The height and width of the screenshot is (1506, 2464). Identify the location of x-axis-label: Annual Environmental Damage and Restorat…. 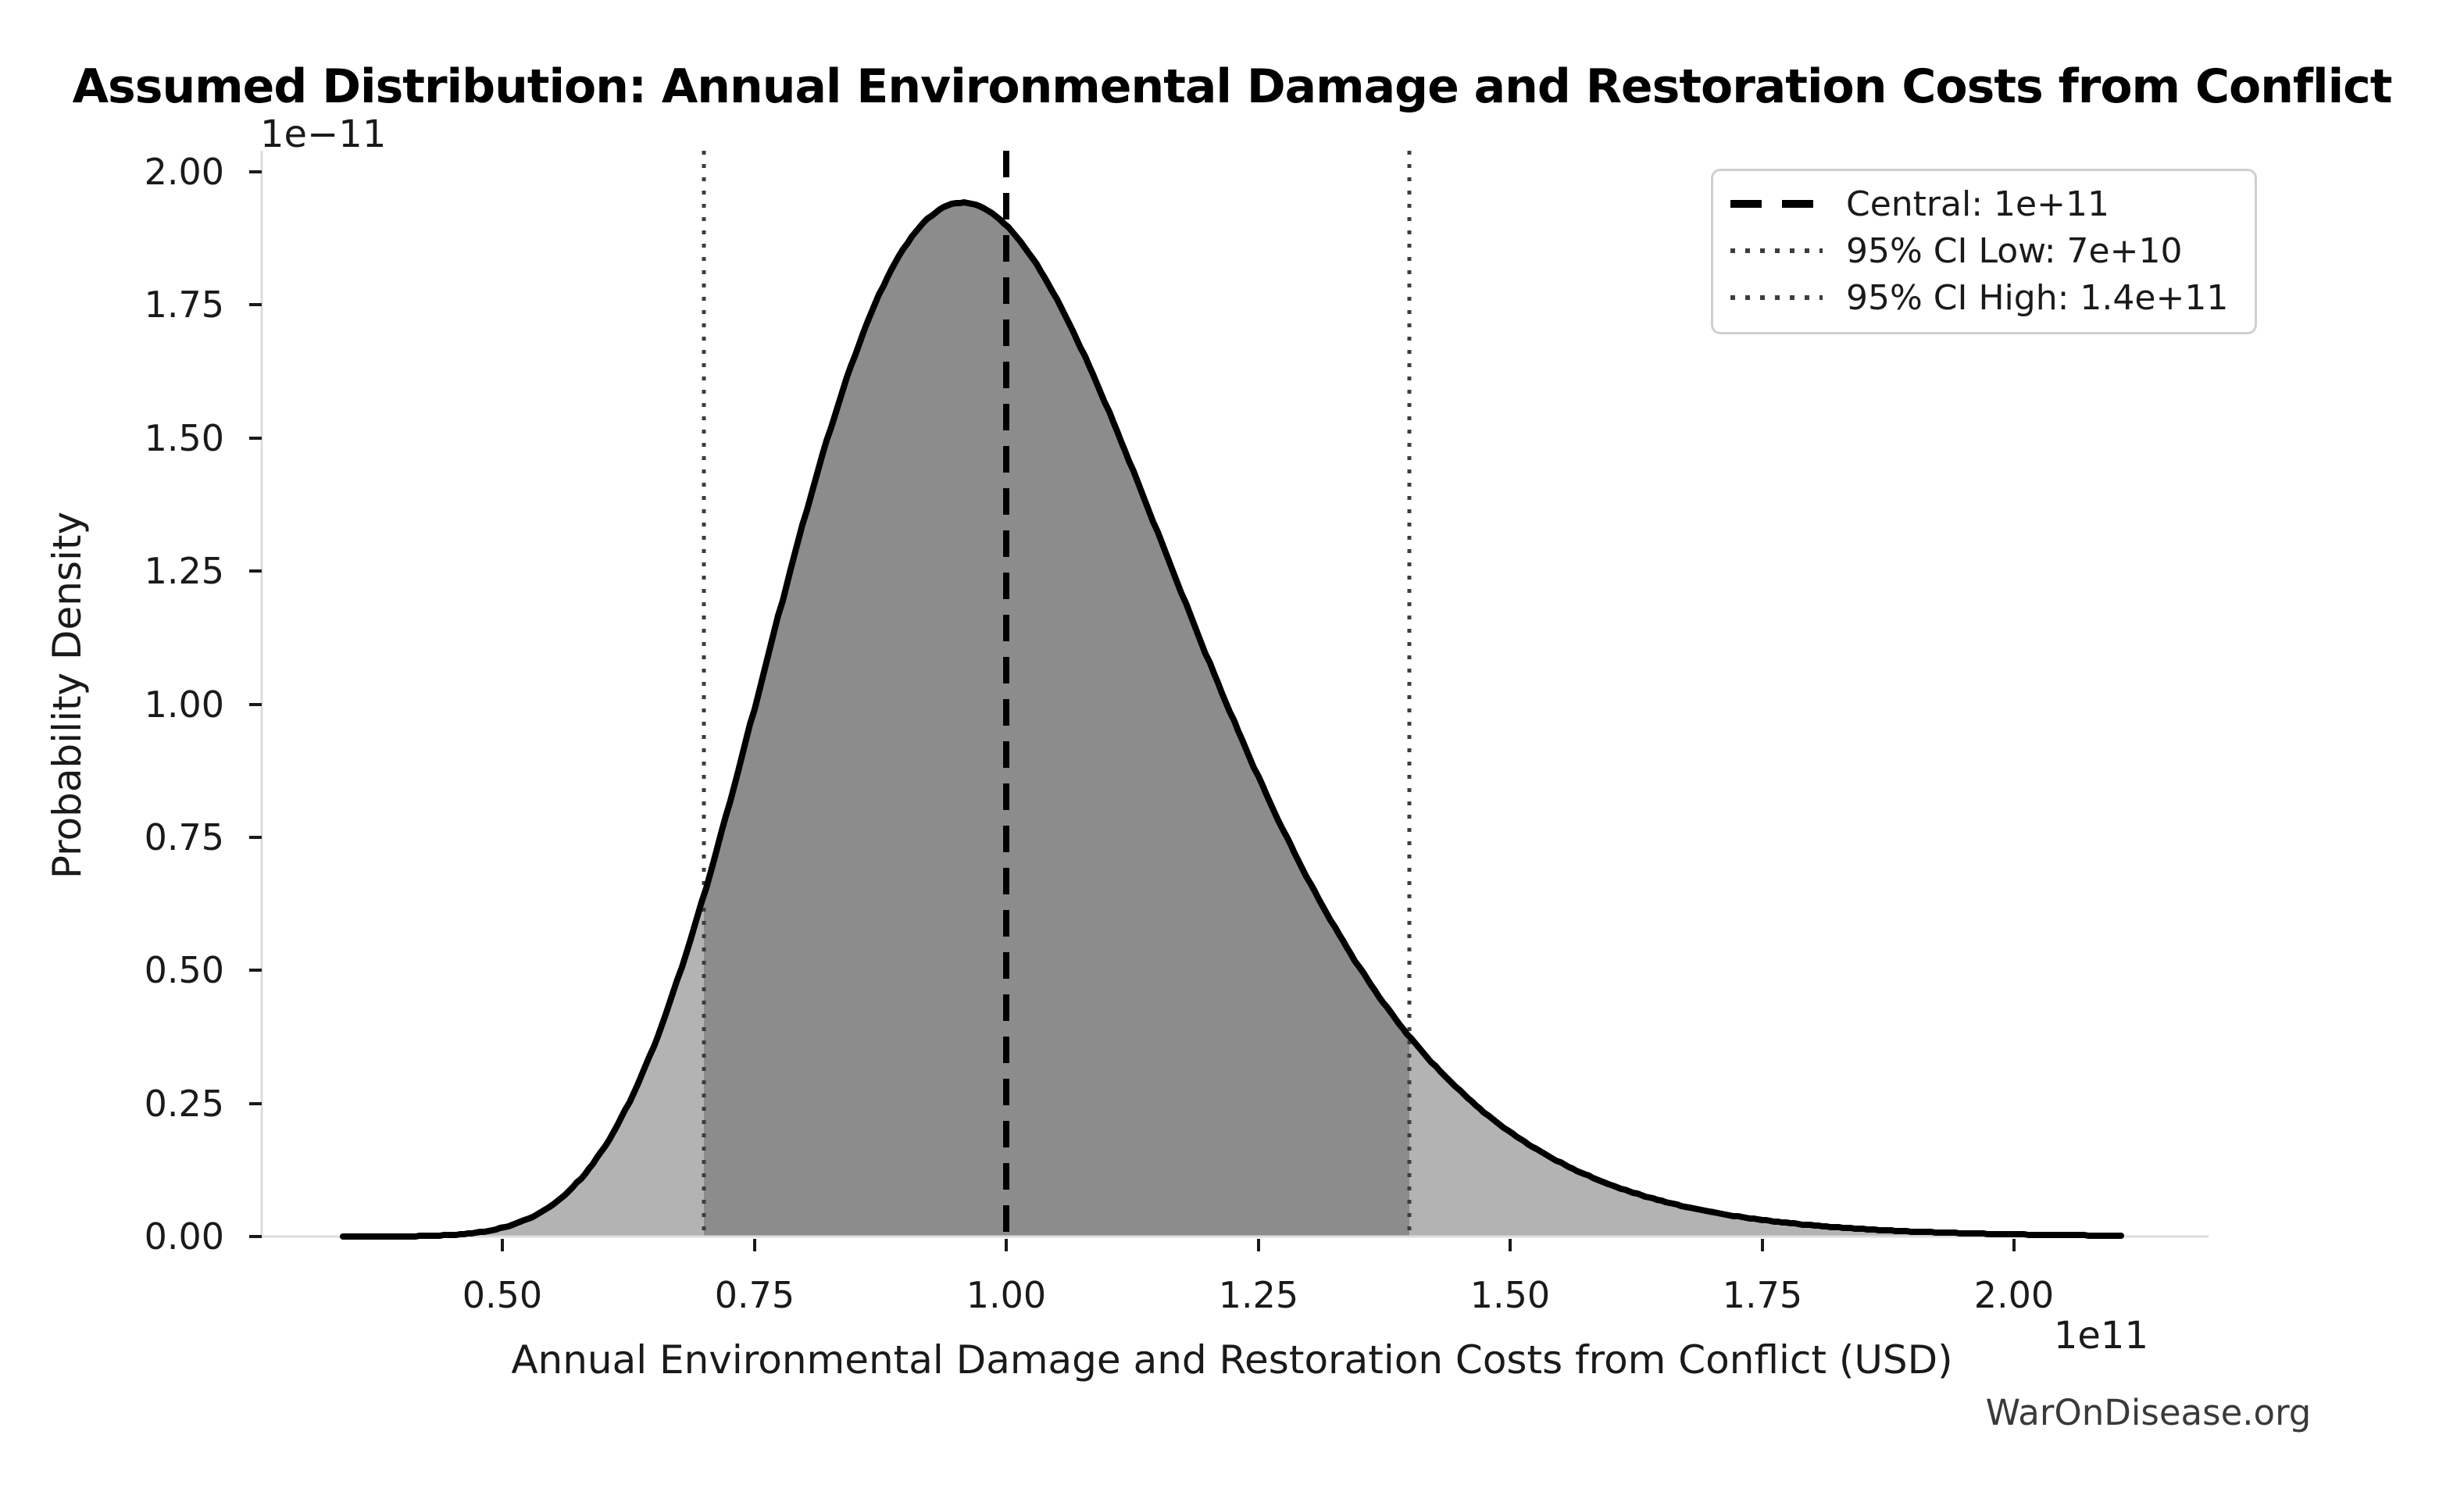
(1232, 1360).